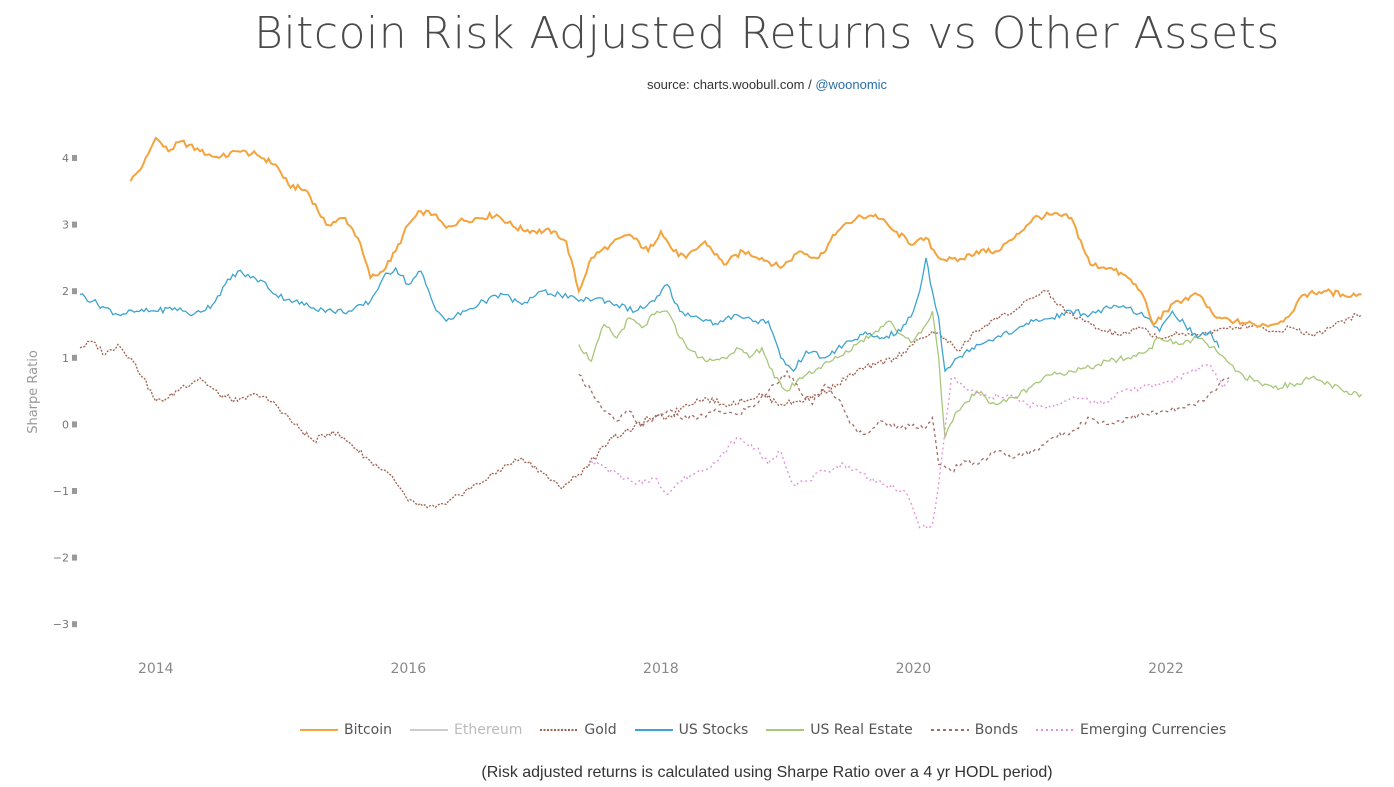  What do you see at coordinates (851, 84) in the screenshot?
I see `source-handle-link: @woonomic` at bounding box center [851, 84].